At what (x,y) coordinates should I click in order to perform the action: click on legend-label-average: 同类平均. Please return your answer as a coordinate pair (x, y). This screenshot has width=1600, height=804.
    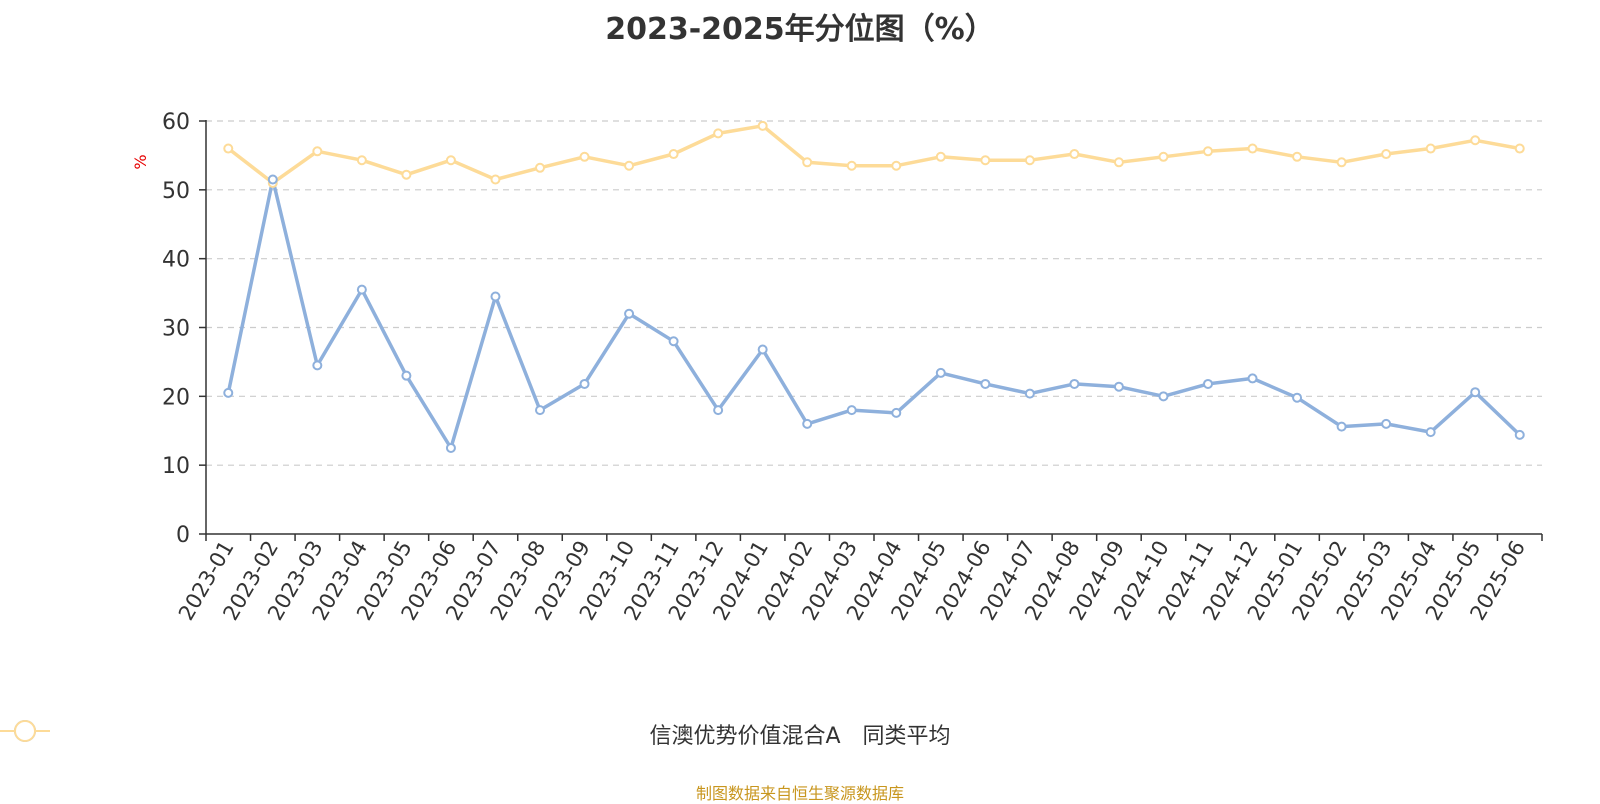
    Looking at the image, I should click on (906, 736).